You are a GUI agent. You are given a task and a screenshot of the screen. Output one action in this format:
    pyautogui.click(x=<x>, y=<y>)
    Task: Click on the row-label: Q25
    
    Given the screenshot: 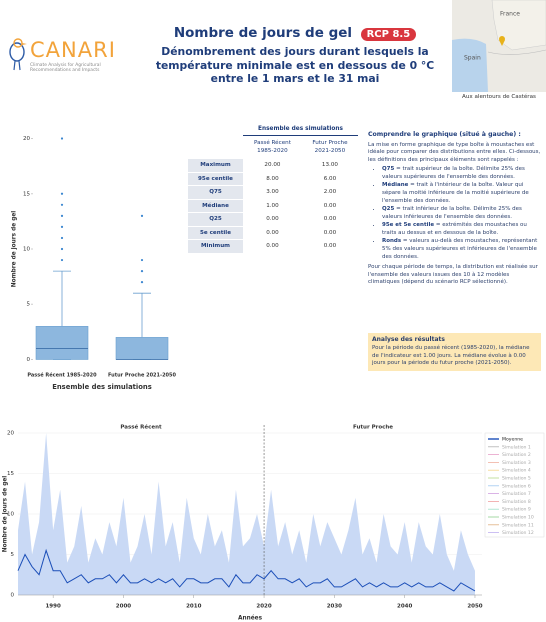 What is the action you would take?
    pyautogui.click(x=215, y=219)
    